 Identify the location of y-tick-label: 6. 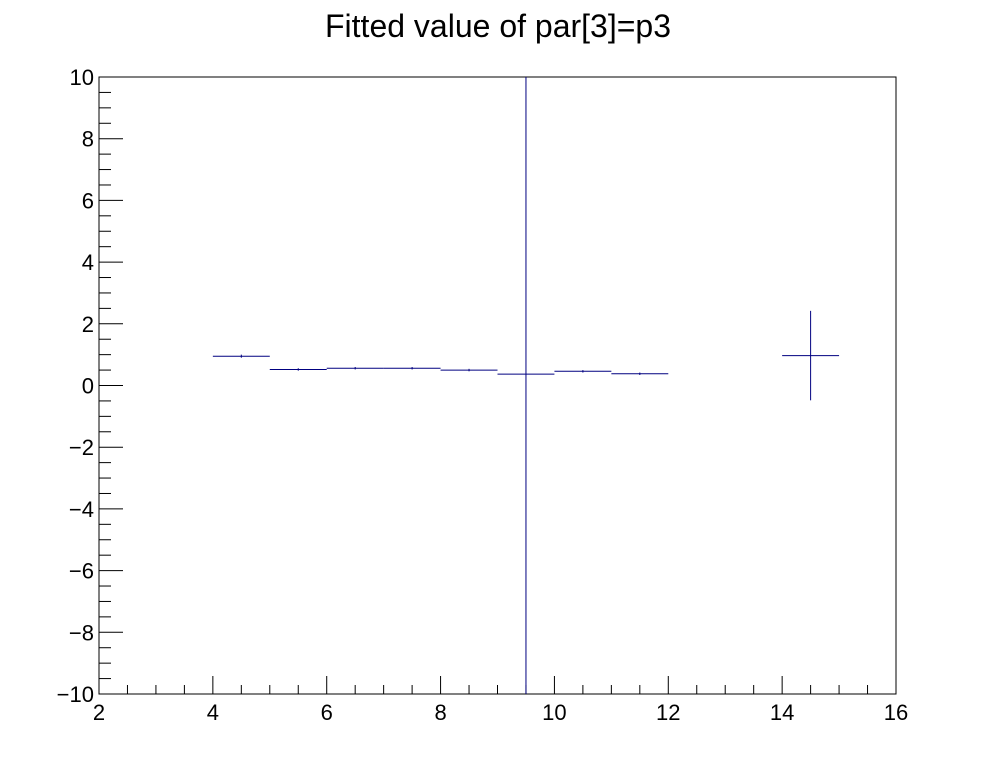
(88, 200).